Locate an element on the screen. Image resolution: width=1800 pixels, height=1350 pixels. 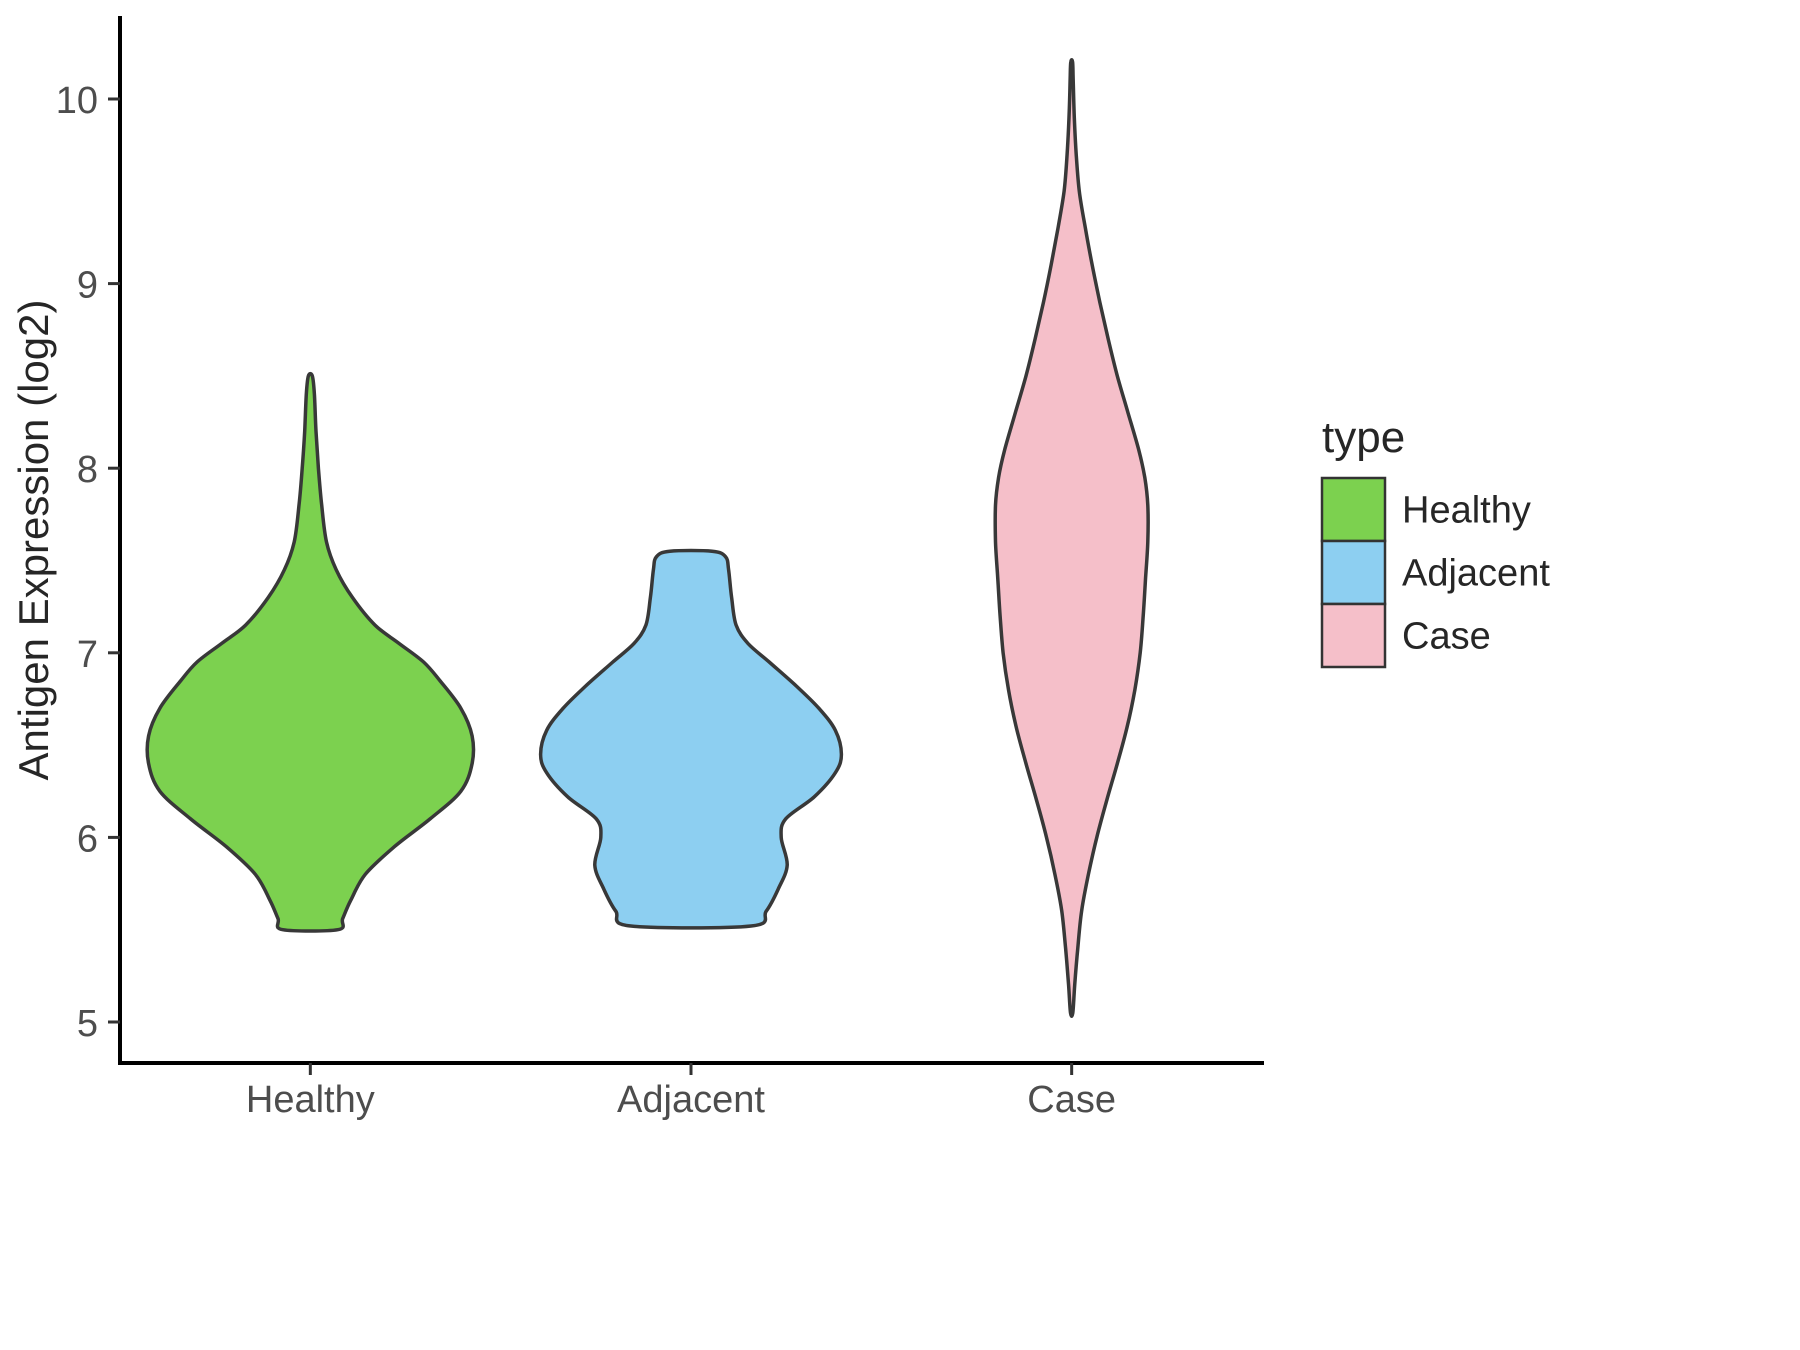
y-tick-label: 7 is located at coordinates (87, 655).